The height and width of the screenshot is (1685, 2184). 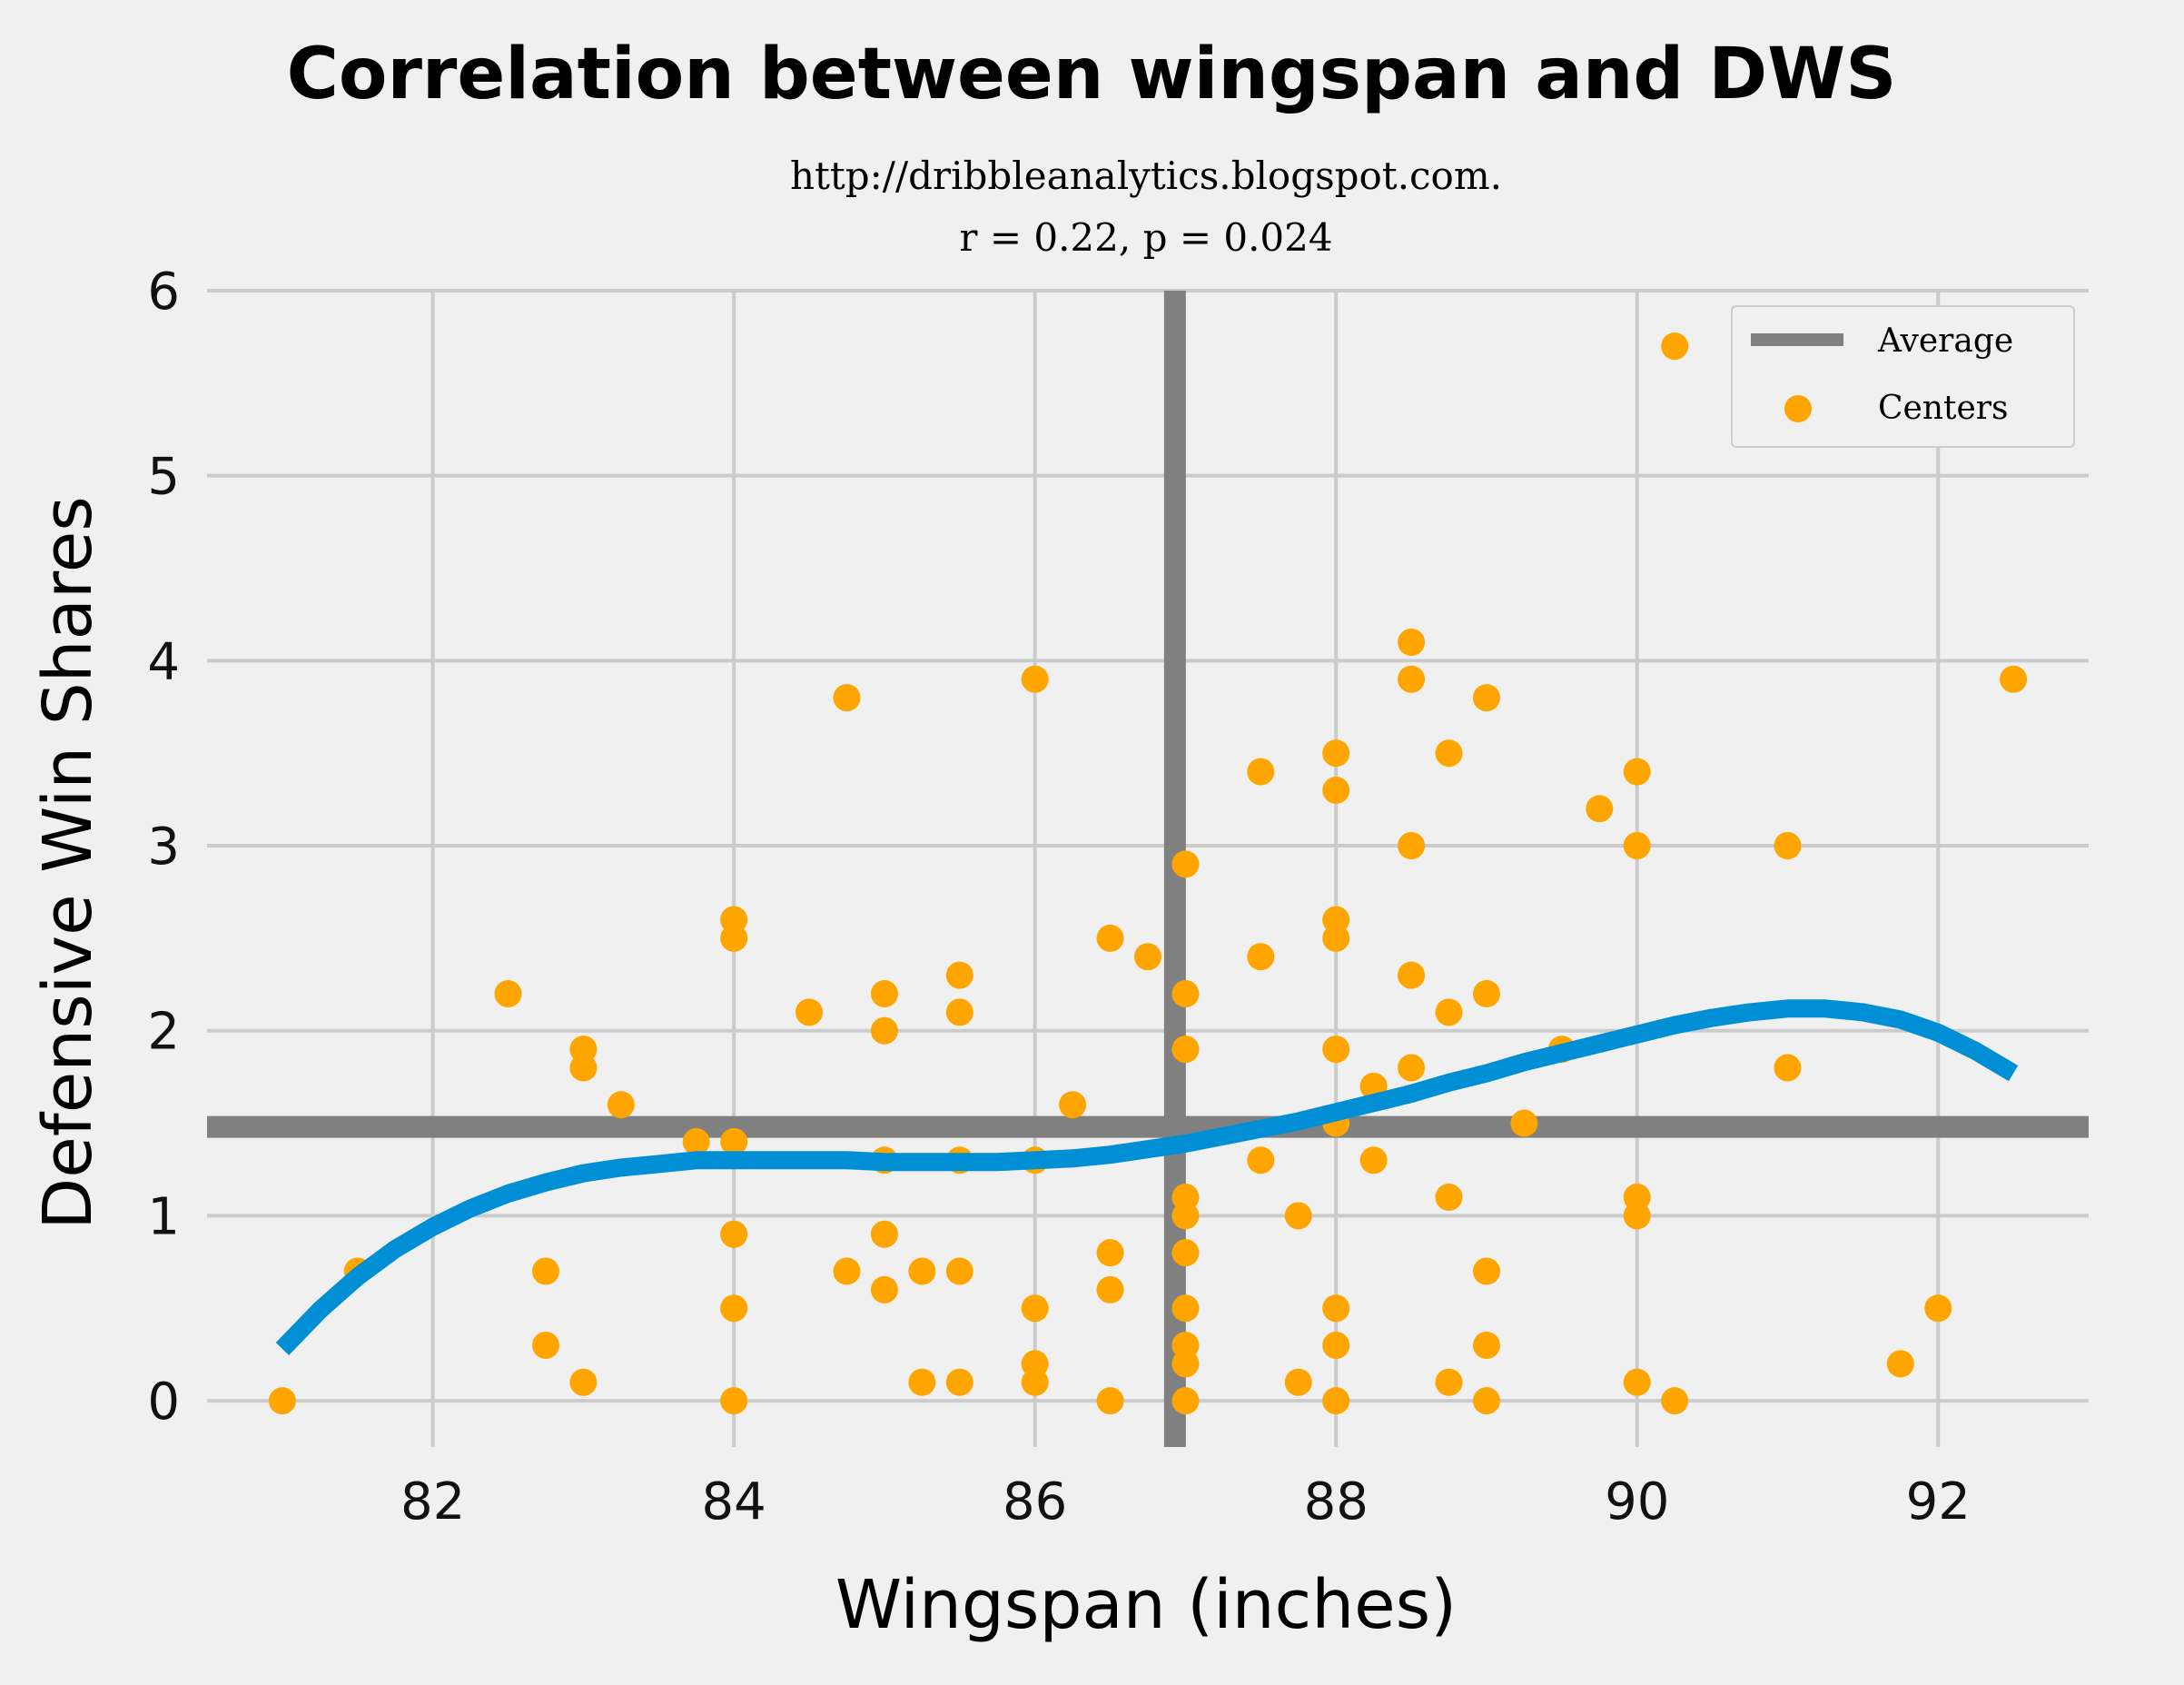 I want to click on chart-title: Correlation between wingspan and DWS, so click(x=1092, y=74).